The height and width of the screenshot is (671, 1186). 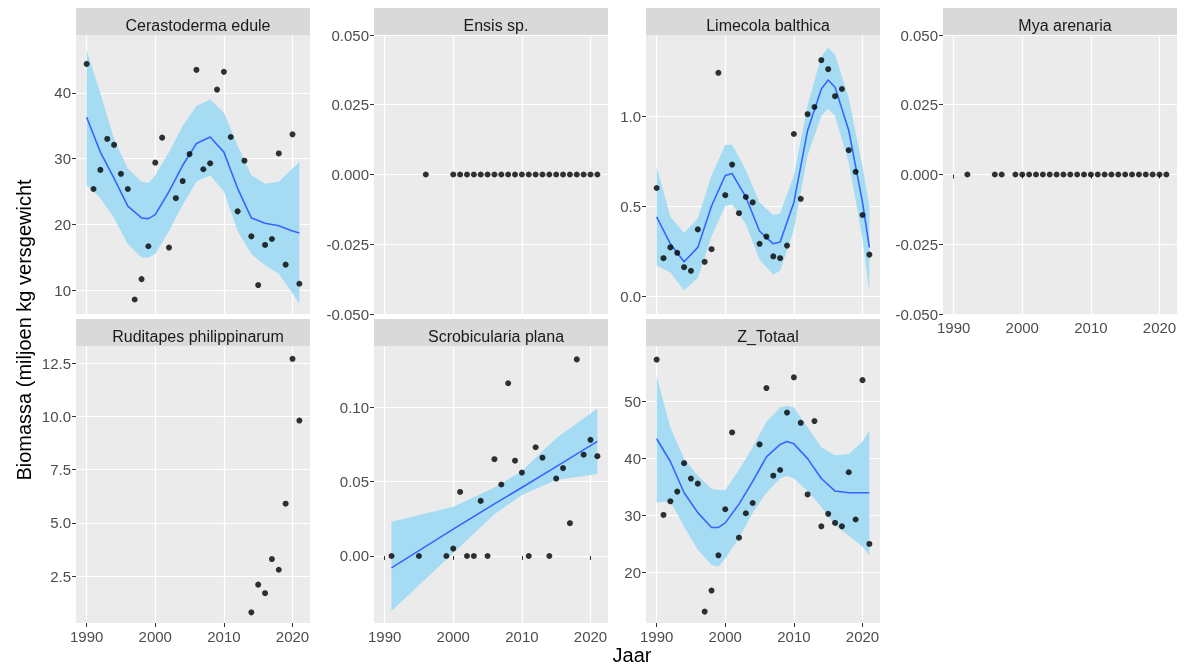 I want to click on y-tick-label: 0.025, so click(x=919, y=105).